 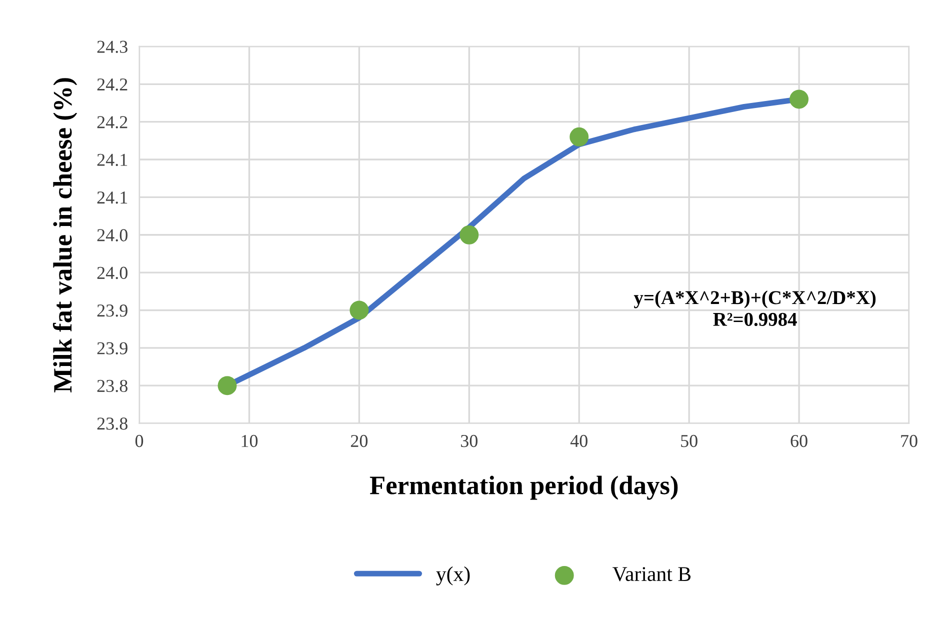 What do you see at coordinates (112, 46) in the screenshot?
I see `y-tick-label: 24.3` at bounding box center [112, 46].